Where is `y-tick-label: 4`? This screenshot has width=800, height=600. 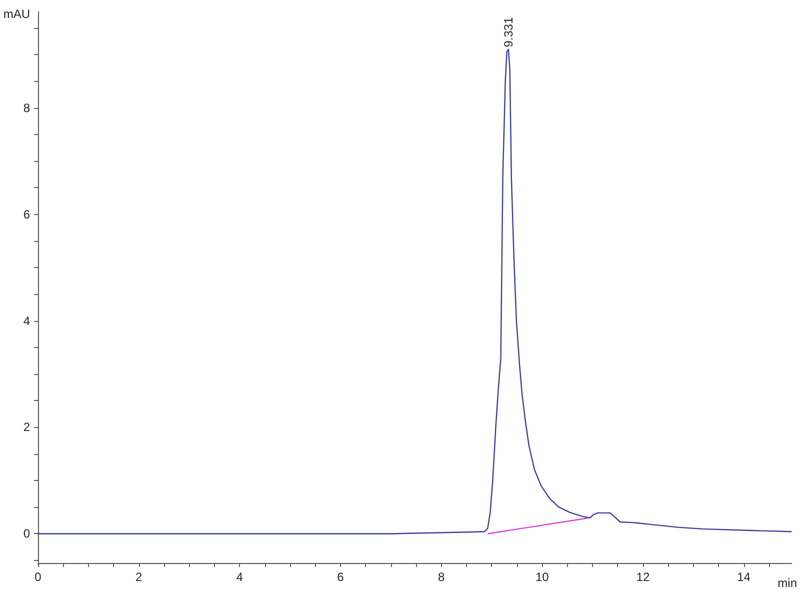
y-tick-label: 4 is located at coordinates (26, 321).